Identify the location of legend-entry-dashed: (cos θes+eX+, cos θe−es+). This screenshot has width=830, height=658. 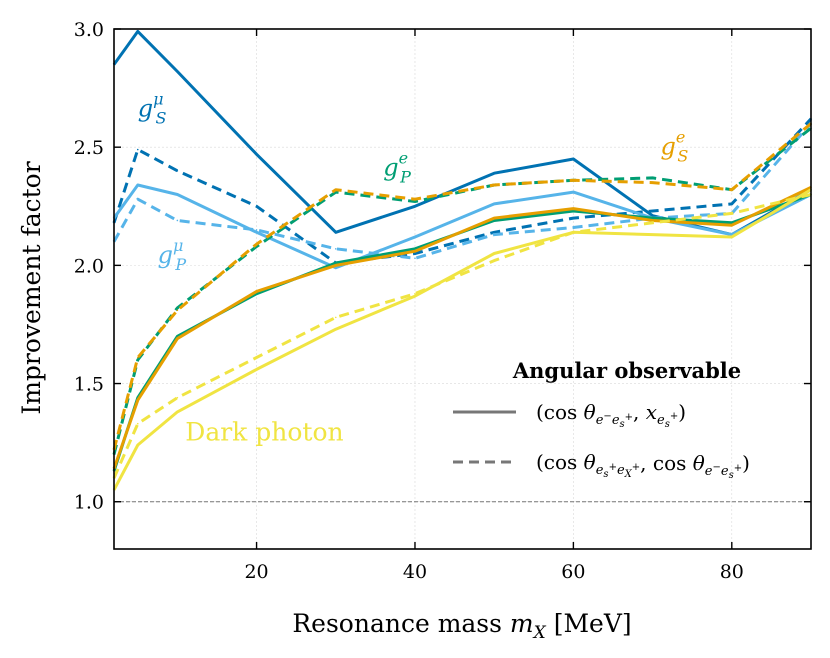
(643, 465).